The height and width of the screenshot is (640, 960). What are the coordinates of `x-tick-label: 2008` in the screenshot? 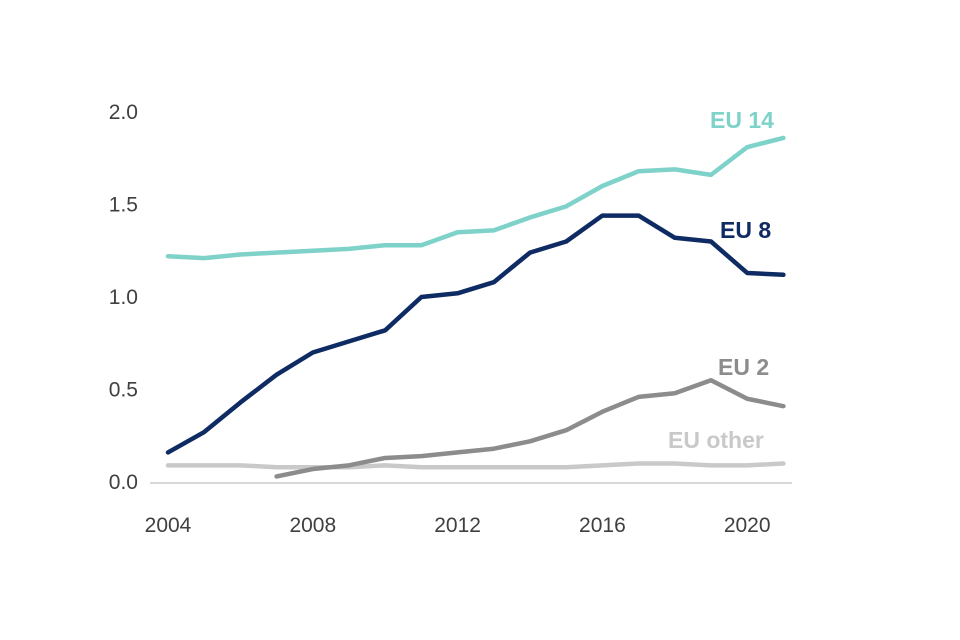 It's located at (312, 525).